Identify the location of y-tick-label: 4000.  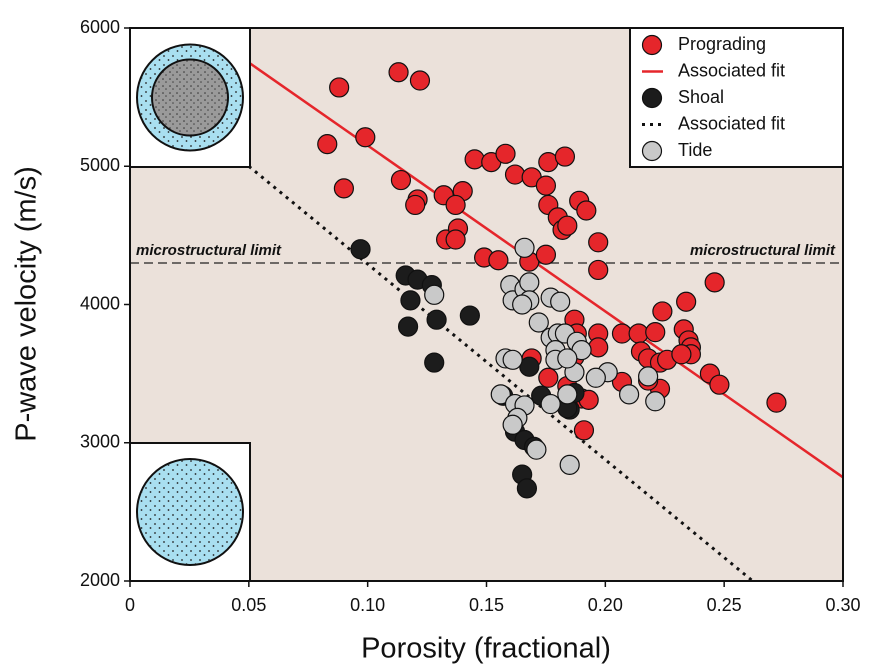
(100, 303).